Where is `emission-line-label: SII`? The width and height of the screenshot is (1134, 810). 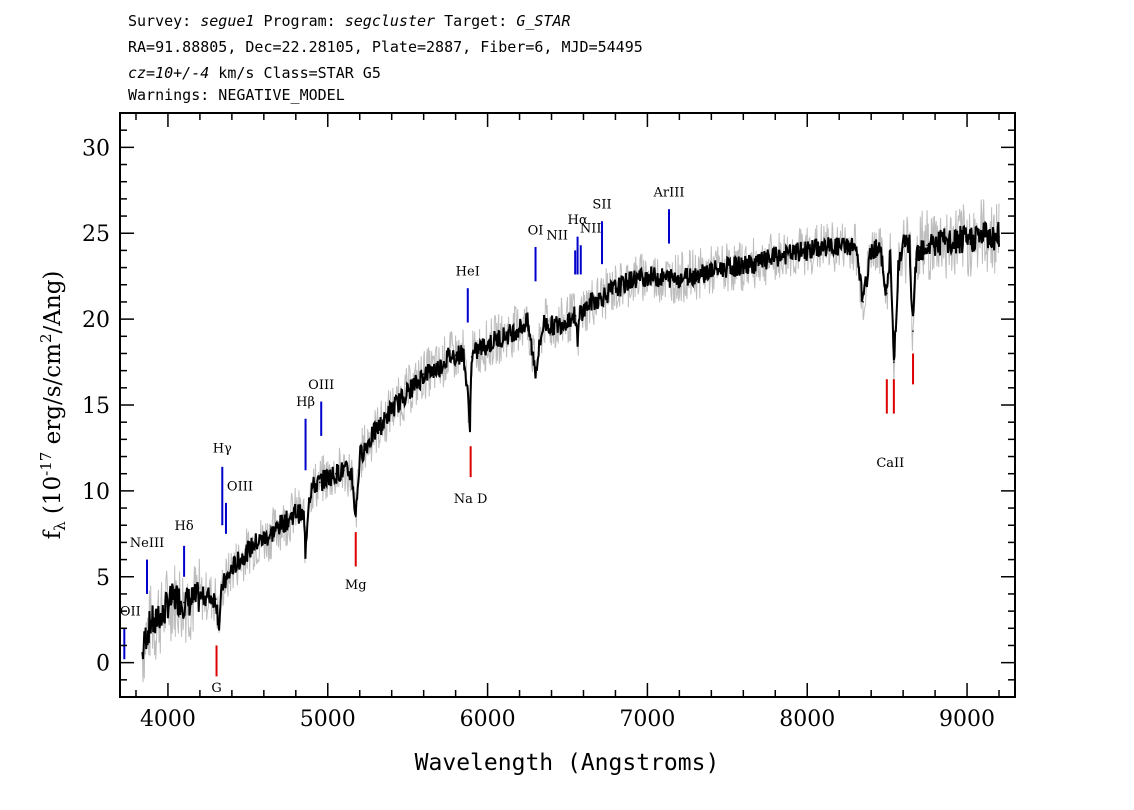
emission-line-label: SII is located at coordinates (601, 205).